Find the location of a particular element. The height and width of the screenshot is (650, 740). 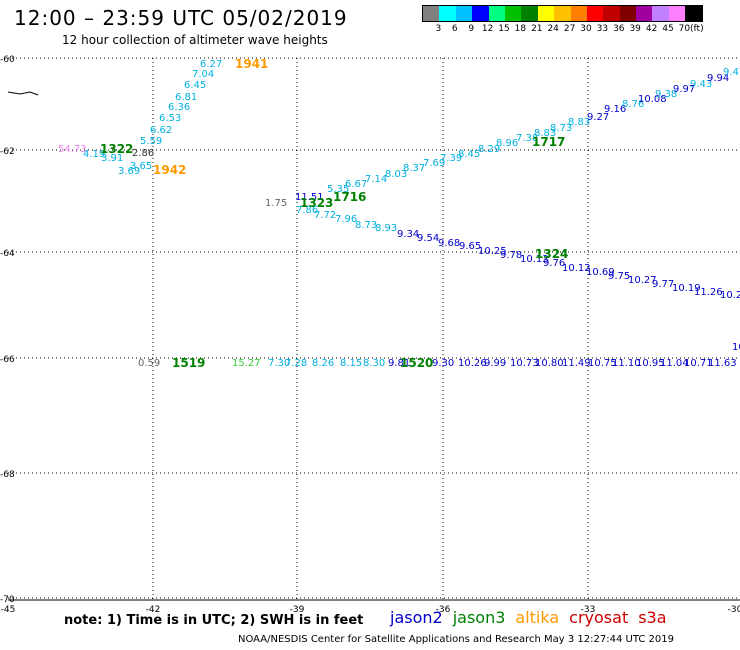

lat-label: -60 is located at coordinates (7, 60).